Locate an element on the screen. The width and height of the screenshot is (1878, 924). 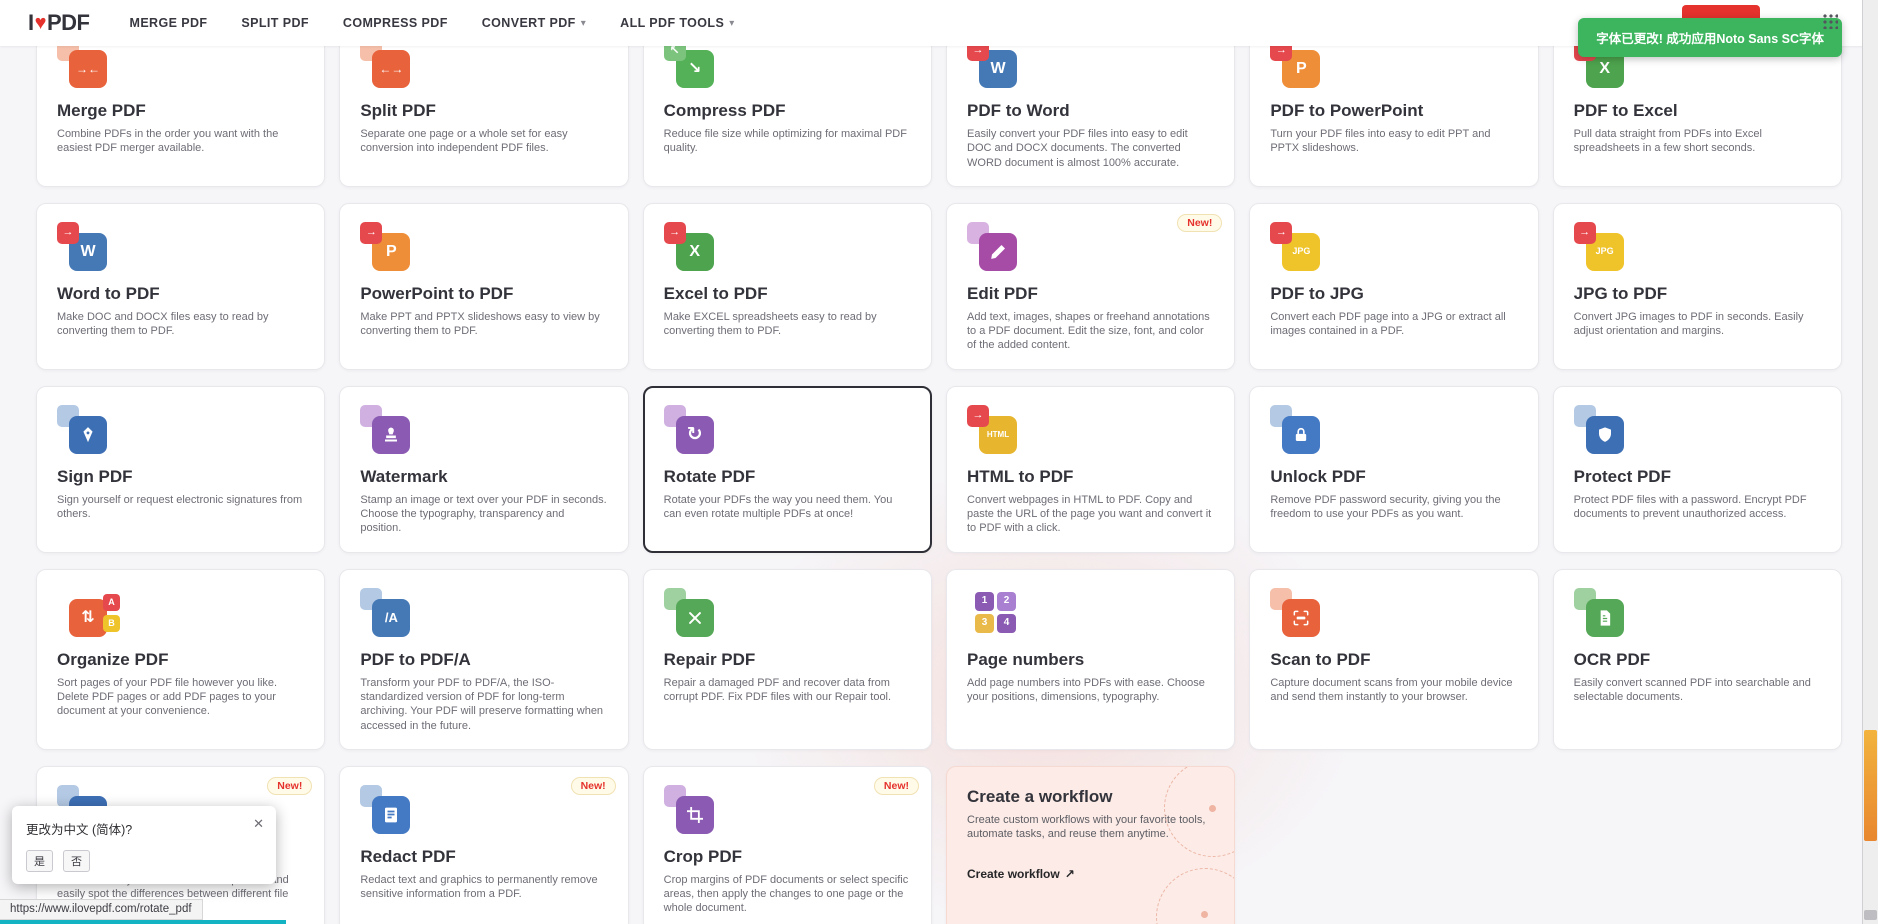
nav-item-merge-pdf: MERGE PDF is located at coordinates (169, 23).